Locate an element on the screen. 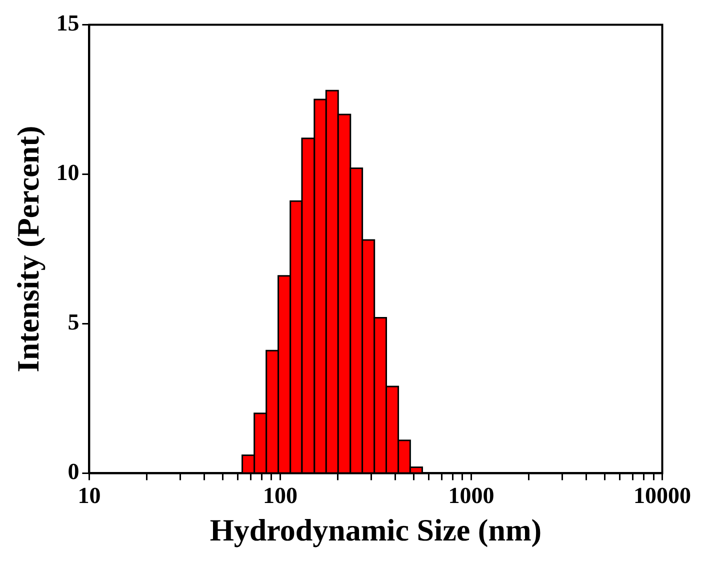 The height and width of the screenshot is (563, 702). x-tick-label: 100 is located at coordinates (280, 495).